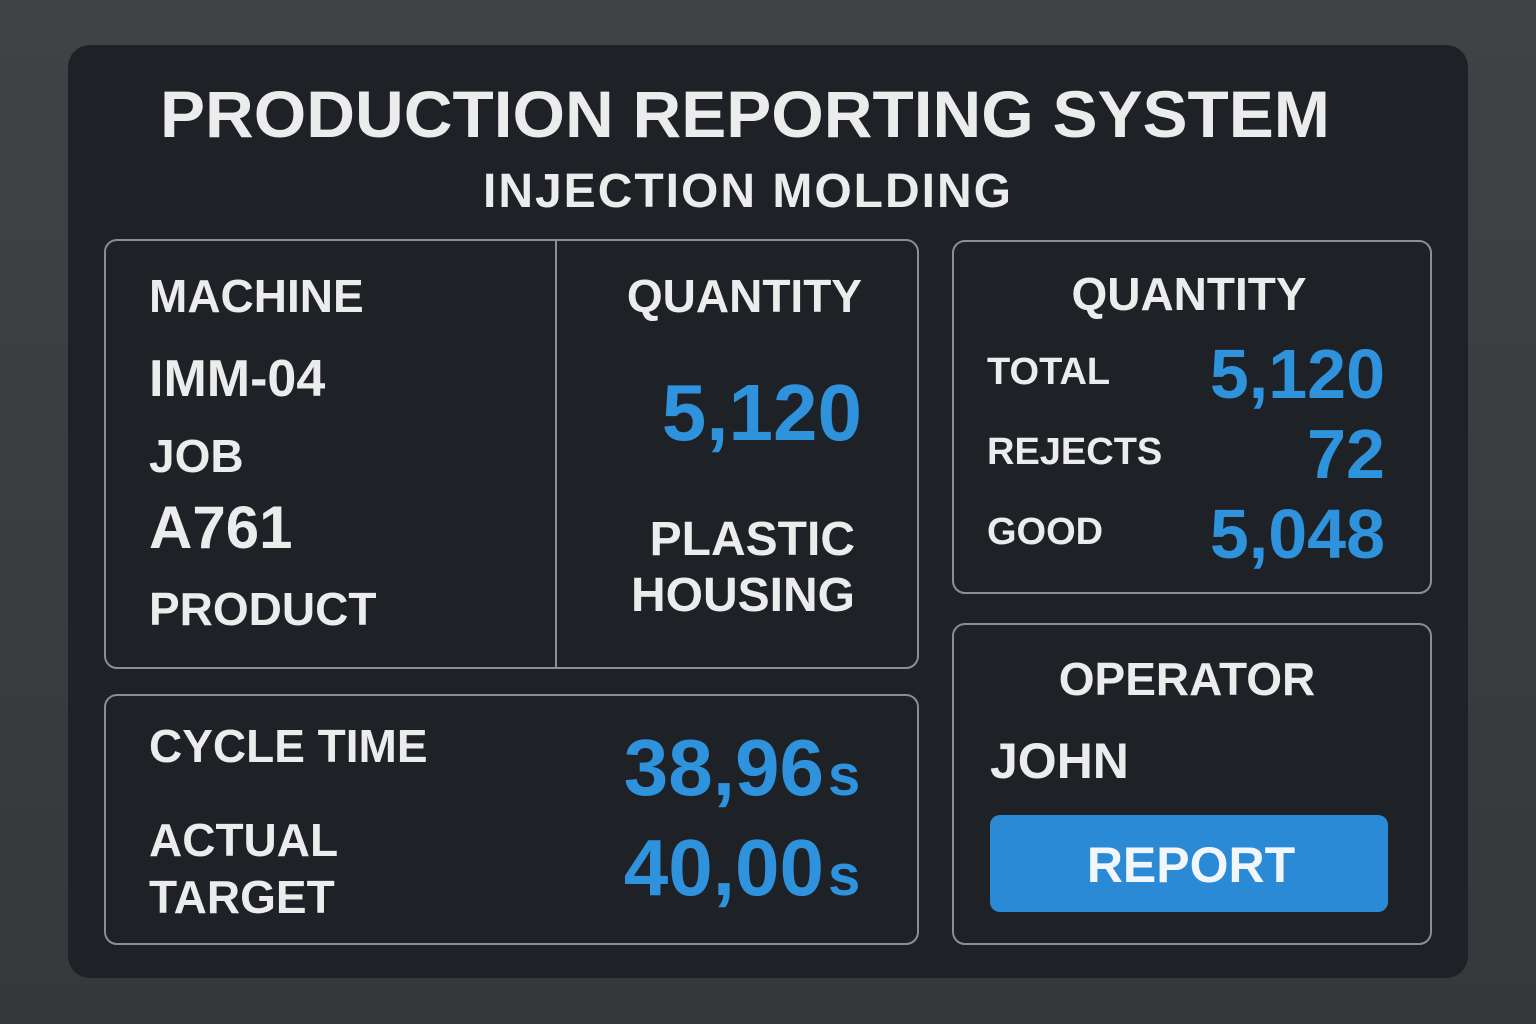  I want to click on actual-time: 38,96, so click(724, 767).